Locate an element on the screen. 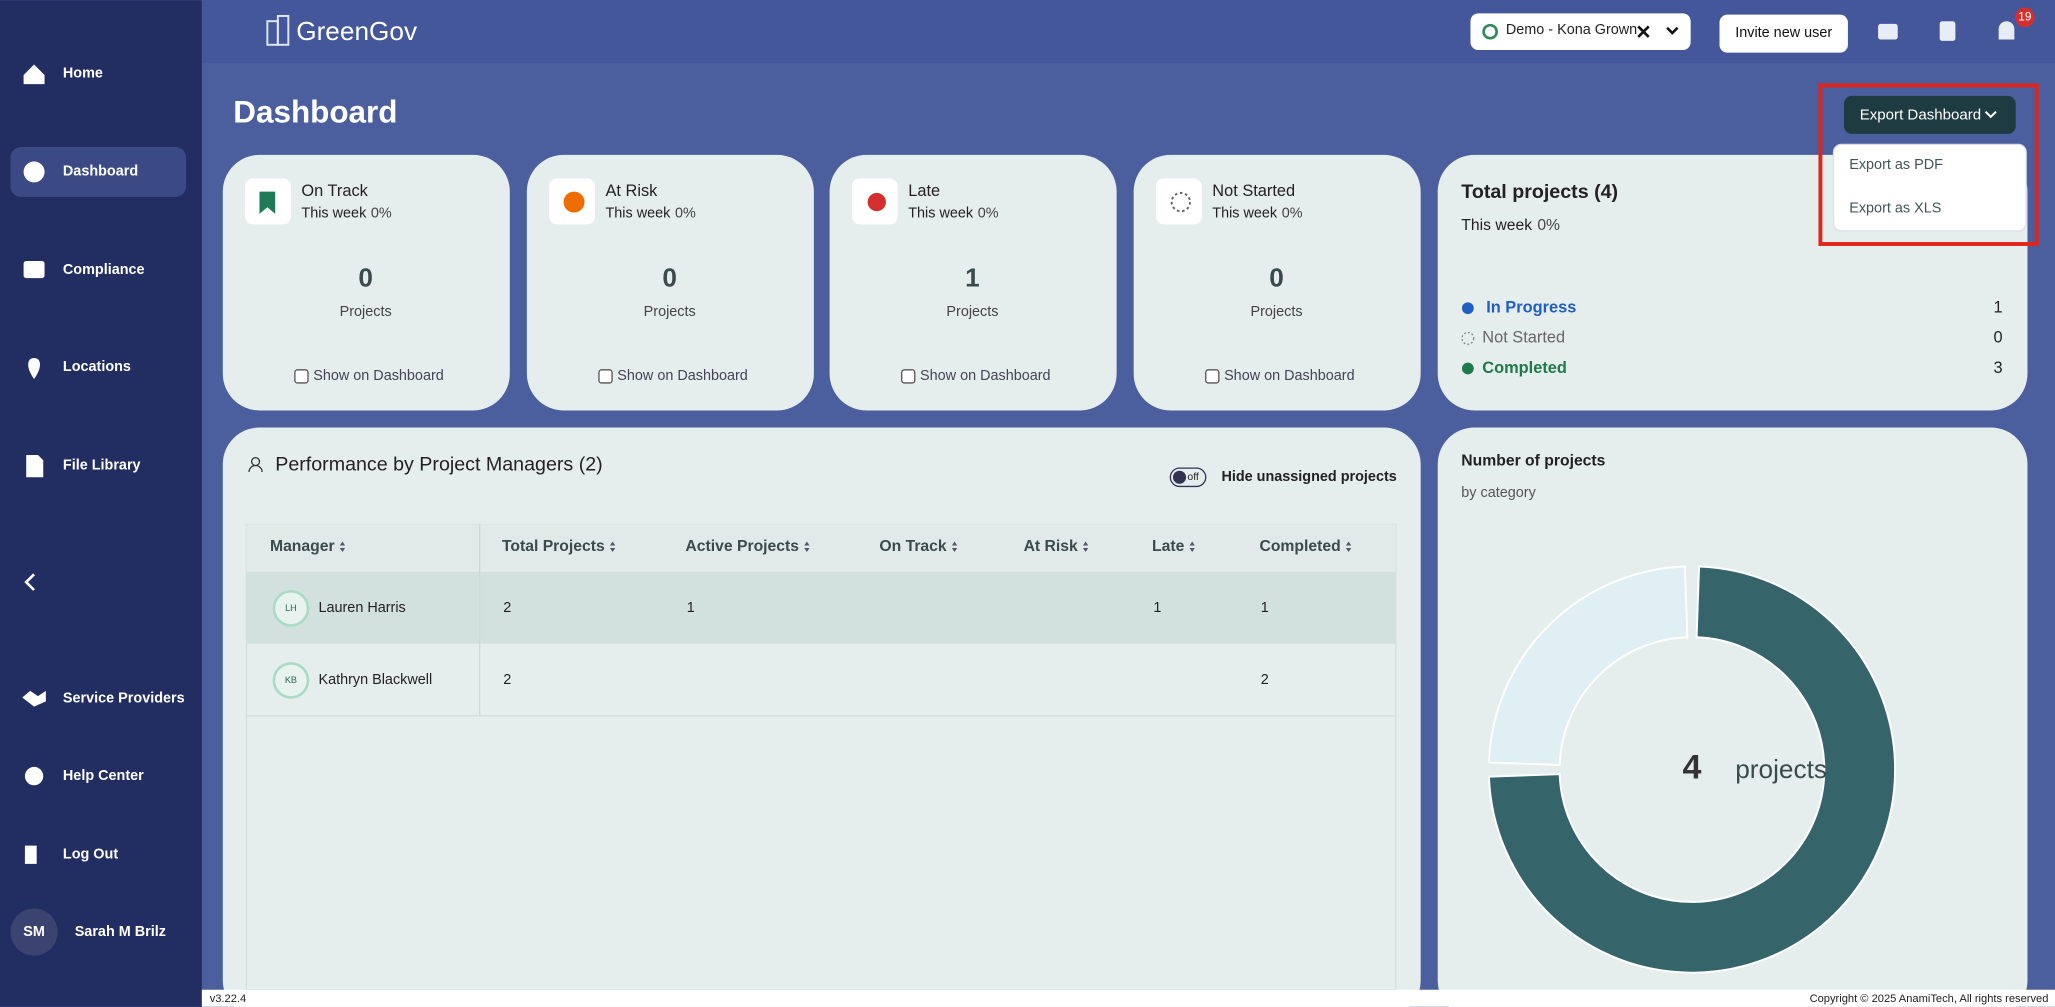  status-count: 1 is located at coordinates (1997, 308).